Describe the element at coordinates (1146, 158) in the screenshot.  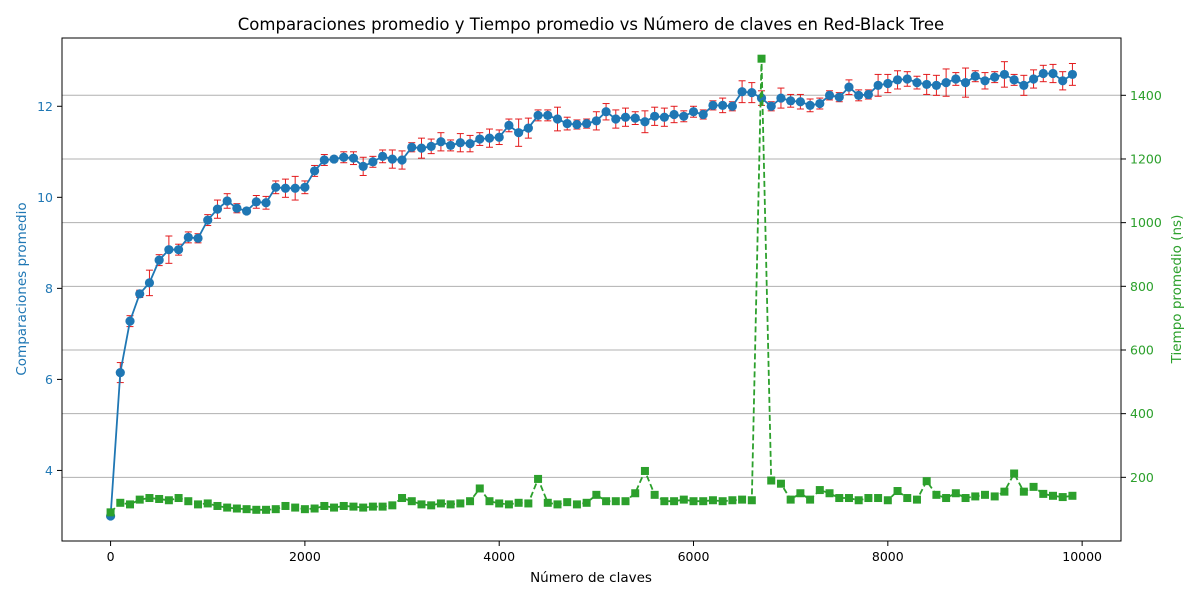
I see `right-y-tick-label: 1200` at that location.